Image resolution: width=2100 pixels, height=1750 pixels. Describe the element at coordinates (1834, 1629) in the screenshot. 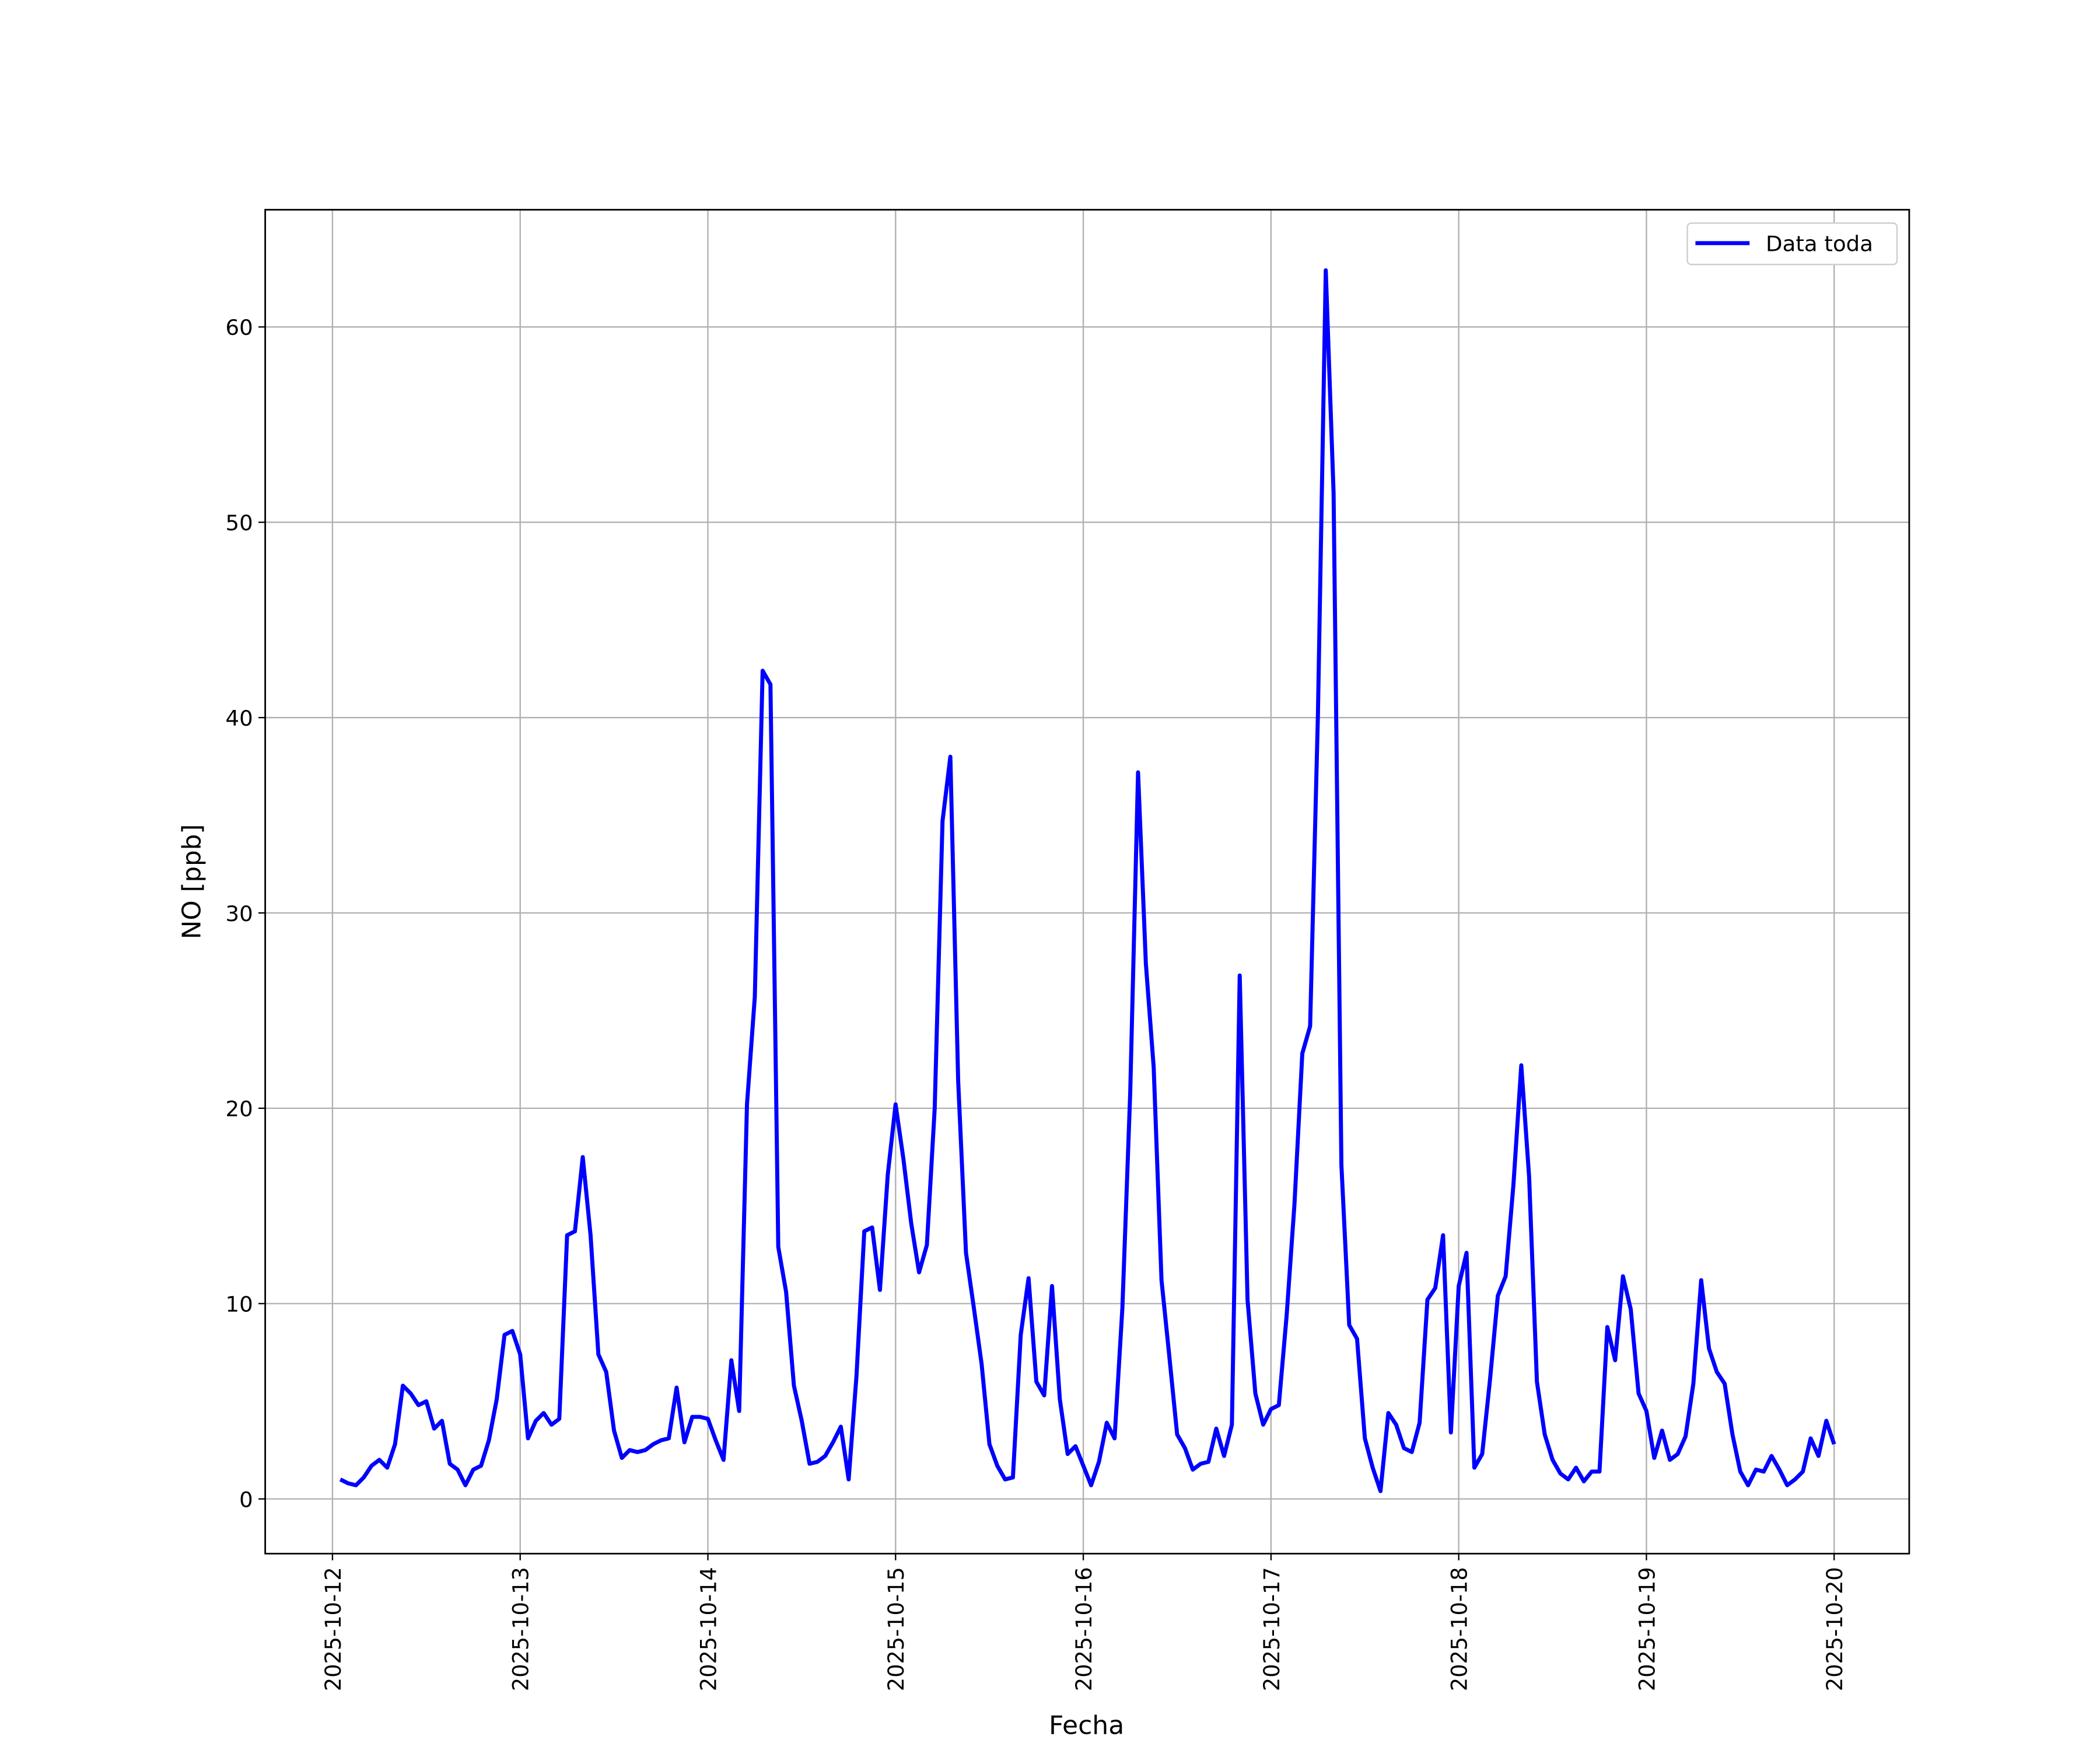

I see `x-tick-label: 2025-10-20` at that location.